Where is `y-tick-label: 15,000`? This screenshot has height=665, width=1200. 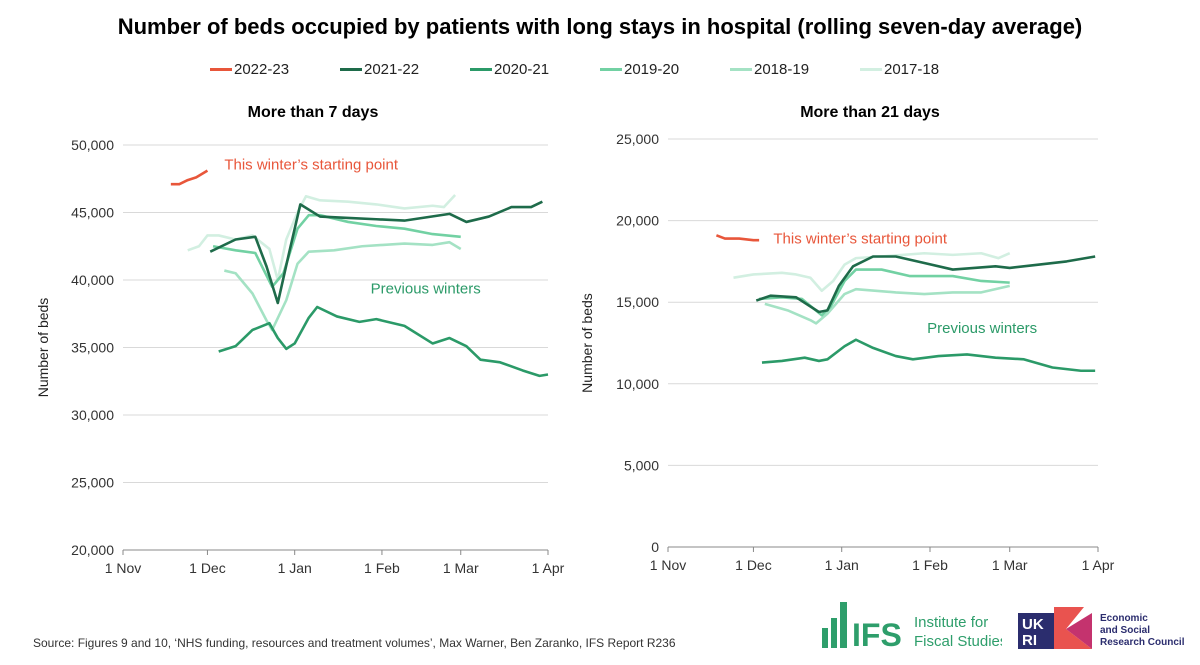
y-tick-label: 15,000 is located at coordinates (637, 302).